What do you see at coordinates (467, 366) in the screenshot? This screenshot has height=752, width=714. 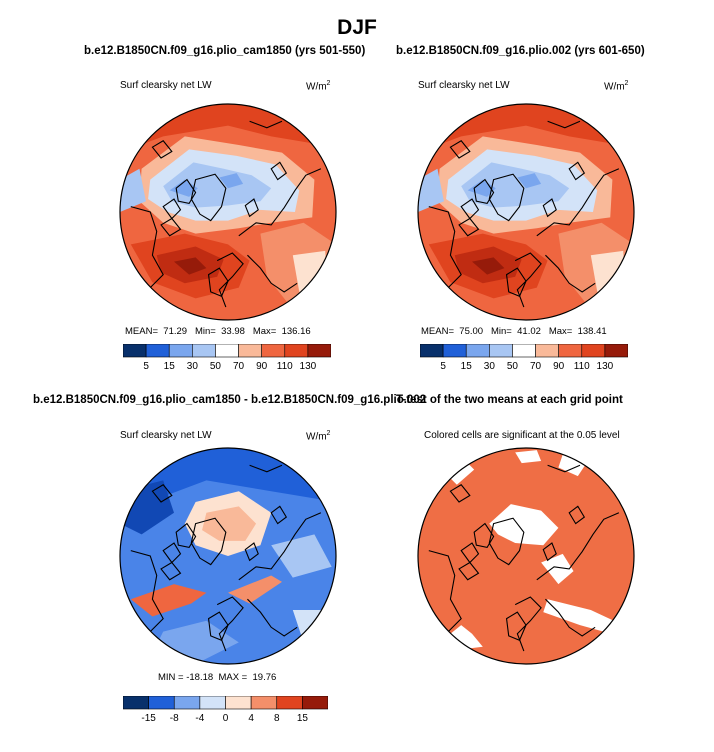 I see `panel-2-colorbar-tick-label: 15` at bounding box center [467, 366].